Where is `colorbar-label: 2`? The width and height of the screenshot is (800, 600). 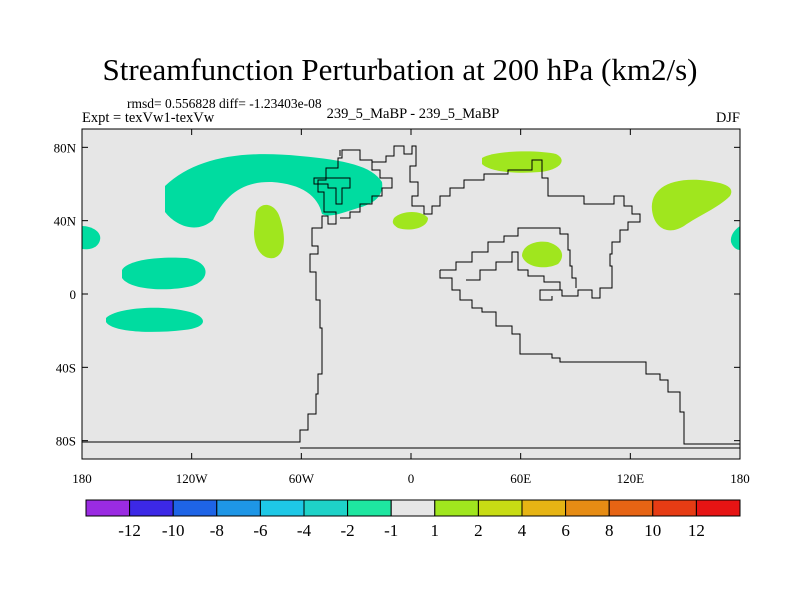 colorbar-label: 2 is located at coordinates (478, 530).